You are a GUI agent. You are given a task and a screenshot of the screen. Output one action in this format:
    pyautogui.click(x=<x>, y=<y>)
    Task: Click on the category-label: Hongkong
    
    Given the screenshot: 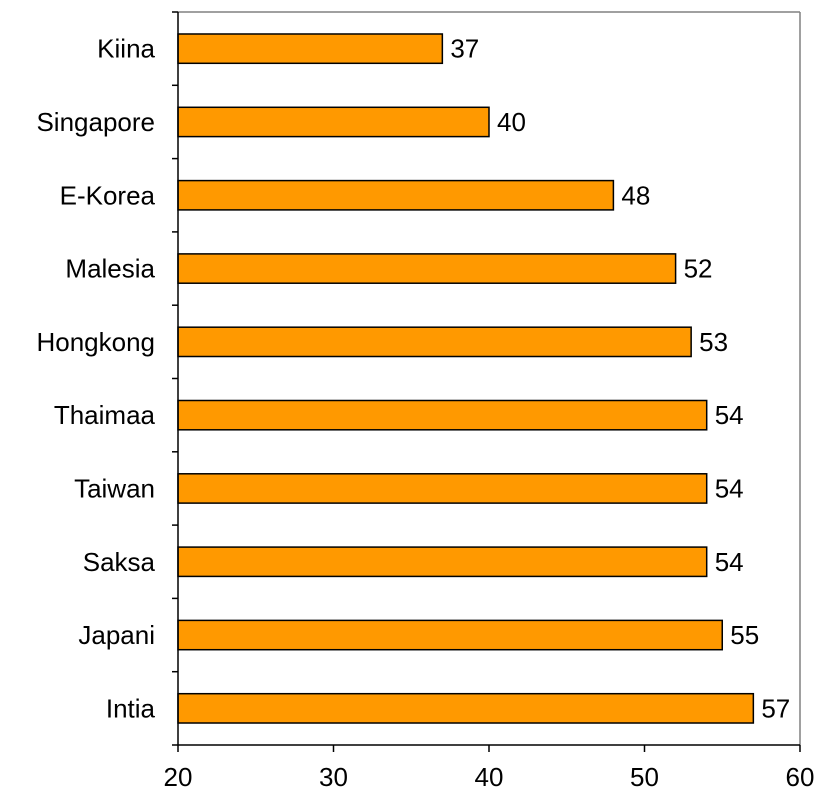 What is the action you would take?
    pyautogui.click(x=95, y=342)
    